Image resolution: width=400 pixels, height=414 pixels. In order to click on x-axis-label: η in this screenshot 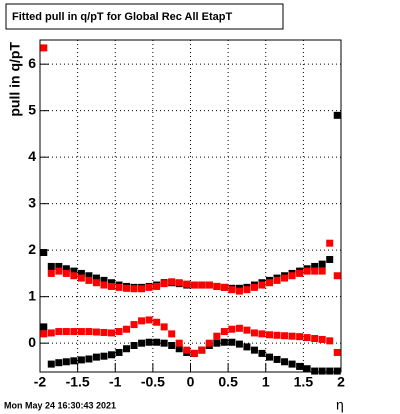, I will do `click(340, 405)`.